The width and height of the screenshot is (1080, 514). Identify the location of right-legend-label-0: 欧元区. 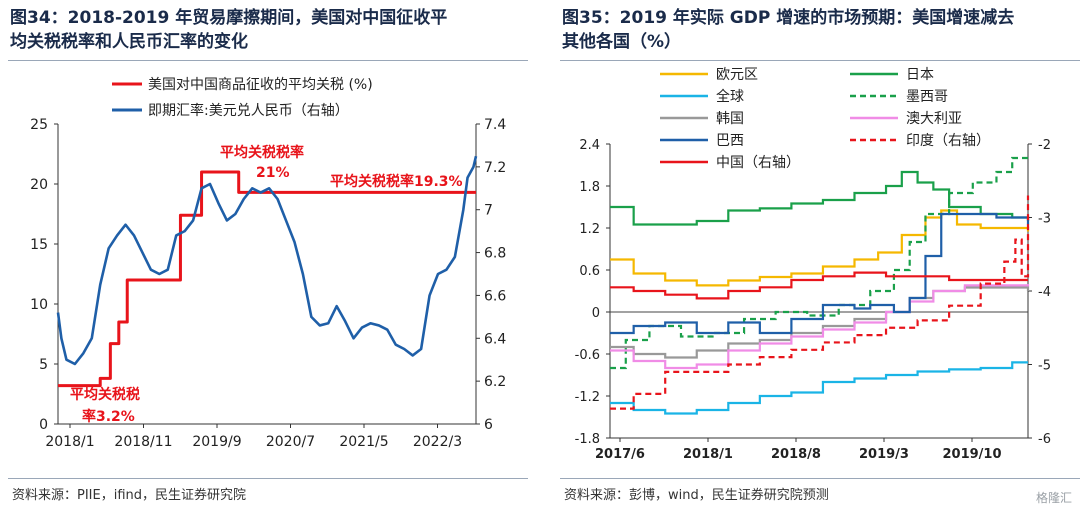
(737, 75).